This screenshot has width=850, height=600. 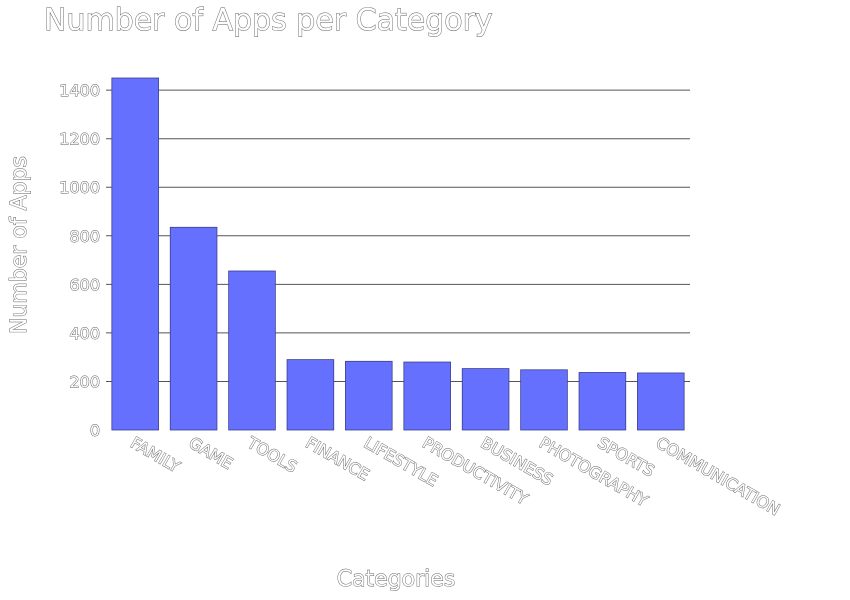 I want to click on y-tick-label: 1400, so click(x=79, y=90).